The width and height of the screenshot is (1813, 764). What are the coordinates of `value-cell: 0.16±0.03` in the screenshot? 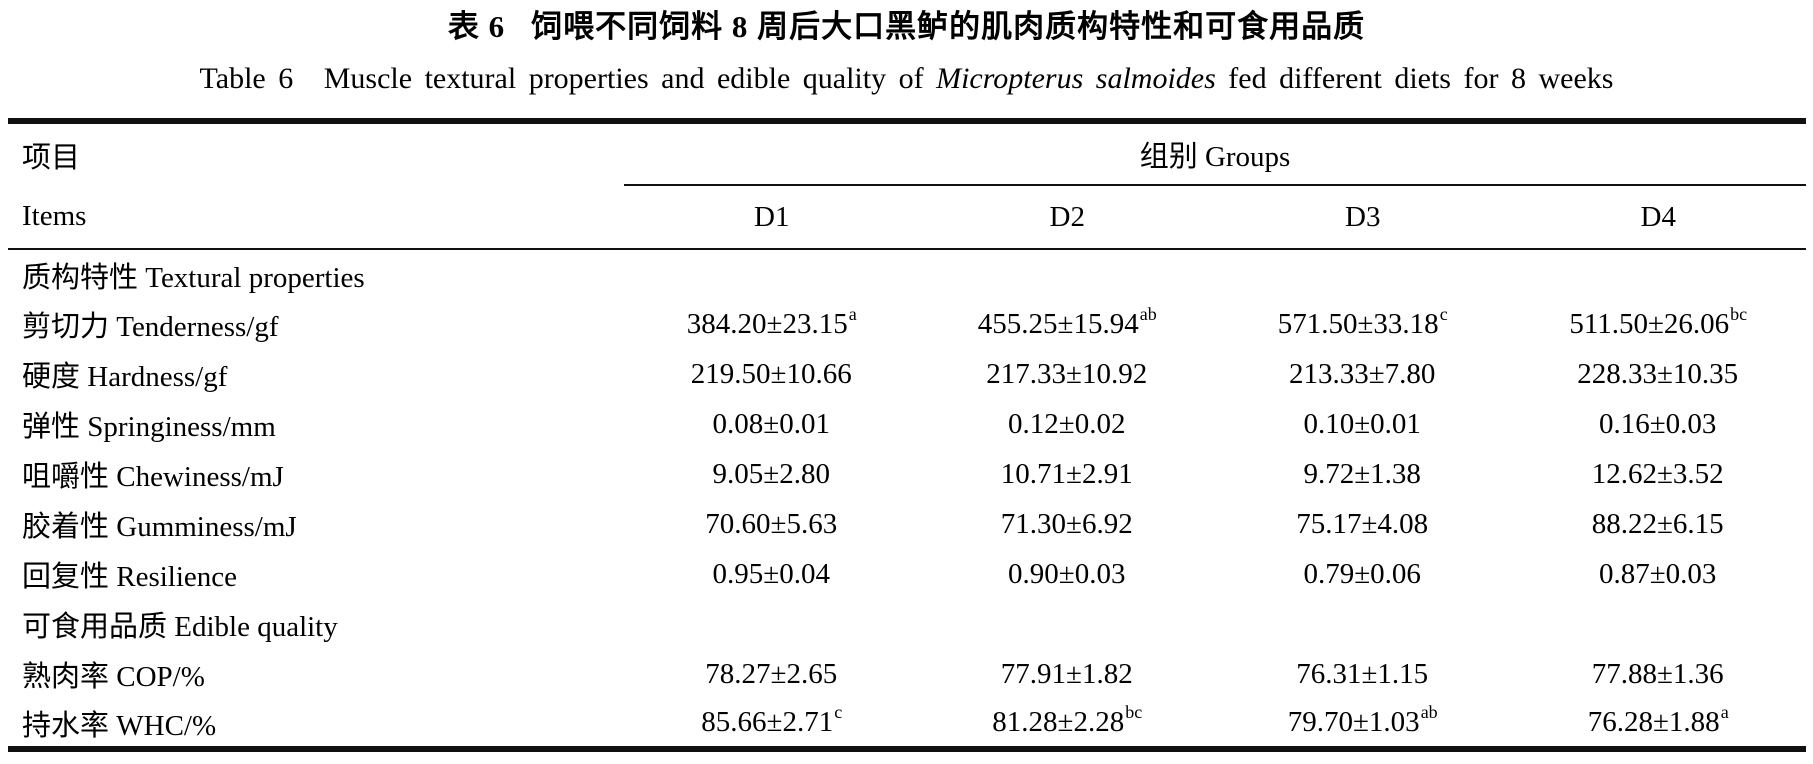 It's located at (1658, 424).